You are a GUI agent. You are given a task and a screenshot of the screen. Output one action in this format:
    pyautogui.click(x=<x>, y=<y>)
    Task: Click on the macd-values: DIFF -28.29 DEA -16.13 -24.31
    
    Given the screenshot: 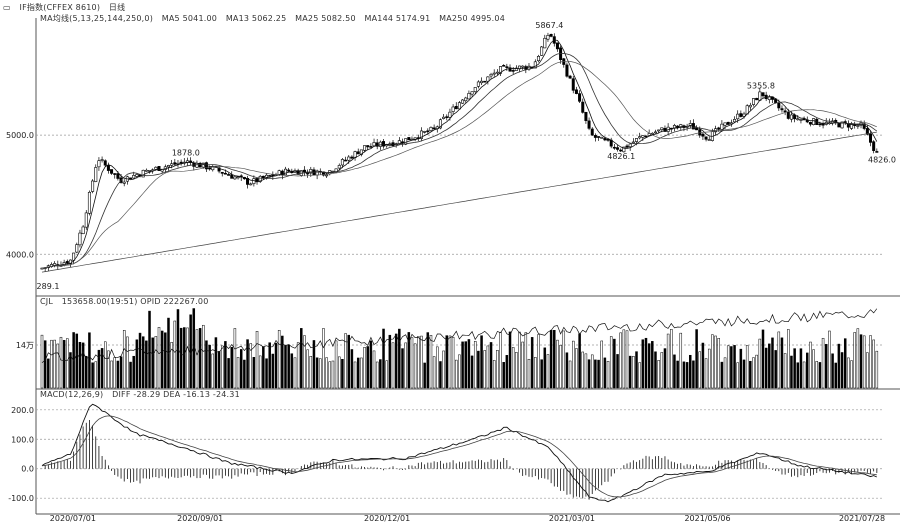 What is the action you would take?
    pyautogui.click(x=176, y=394)
    